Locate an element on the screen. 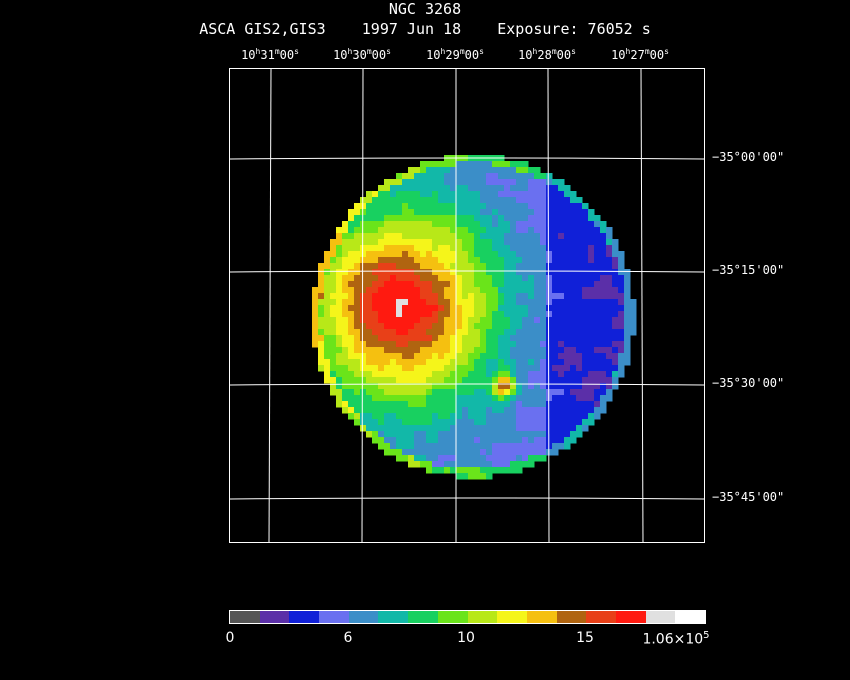  ra-tick-label: 10h30m00s is located at coordinates (362, 54).